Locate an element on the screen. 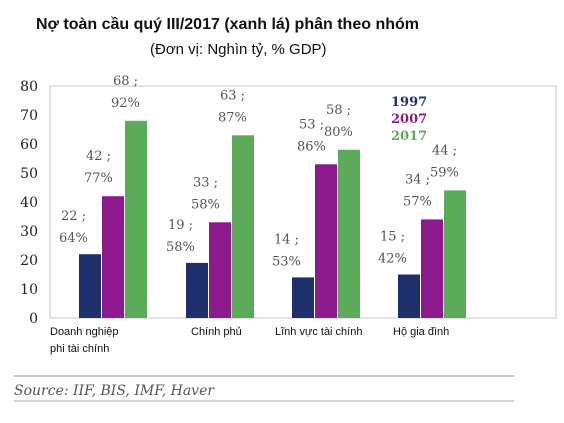 The image size is (564, 423). legend-item-2017: 2017 is located at coordinates (409, 136).